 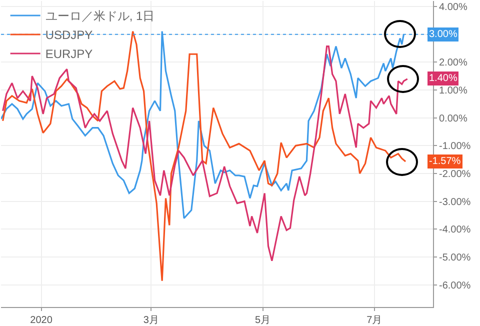 I want to click on x-tick-label: 2020, so click(x=41, y=320).